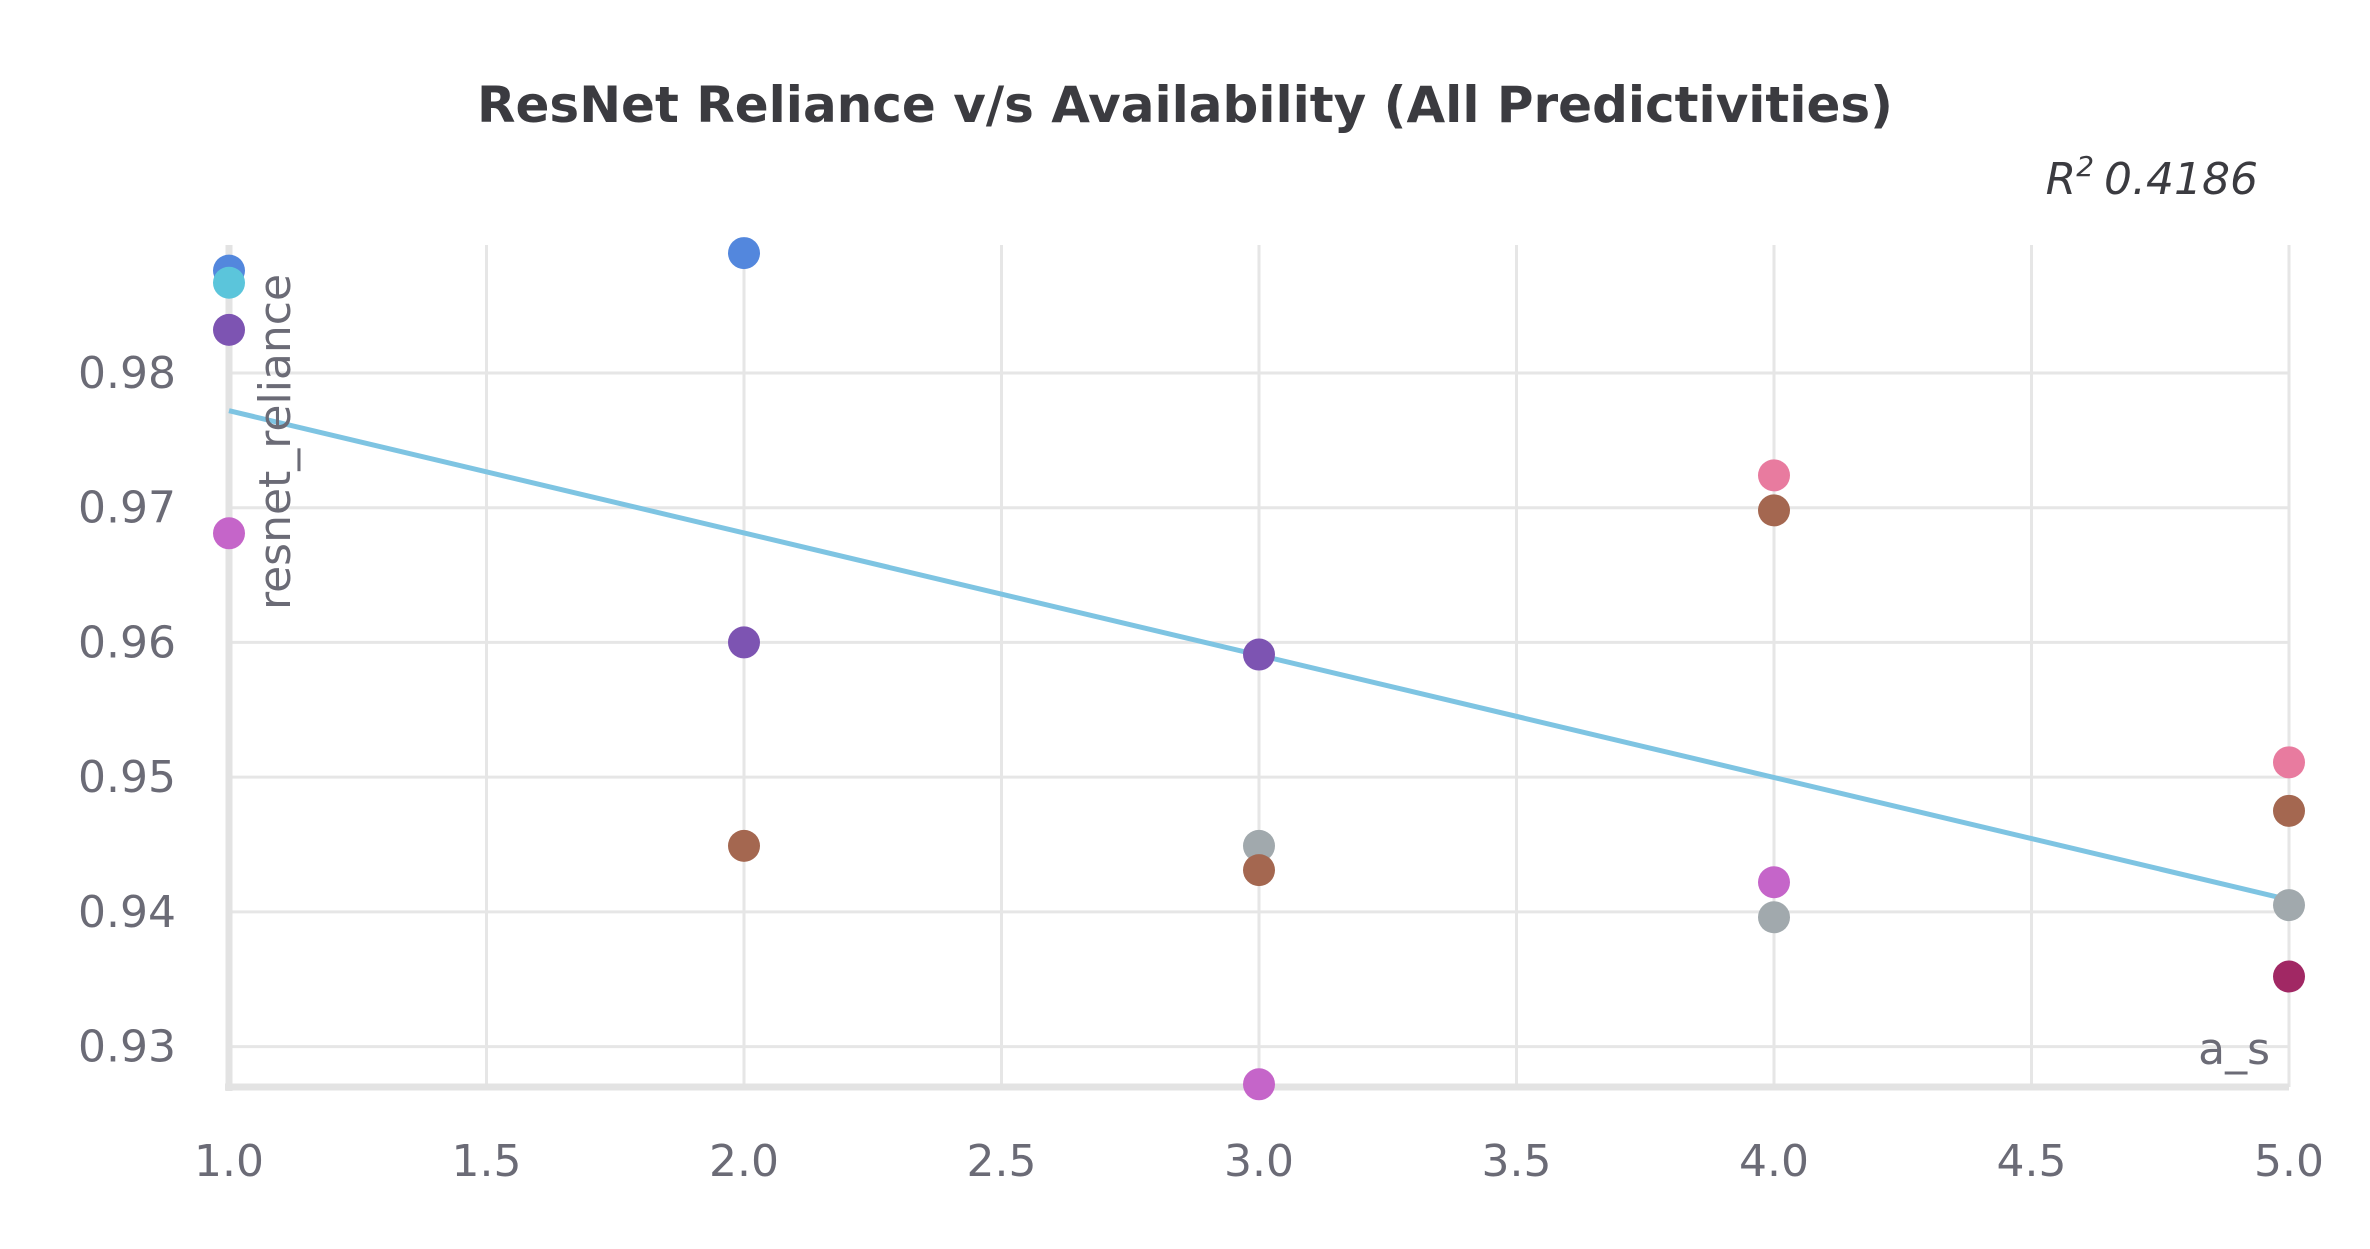 Image resolution: width=2370 pixels, height=1249 pixels. I want to click on x-tick-label: 2.5, so click(1002, 1161).